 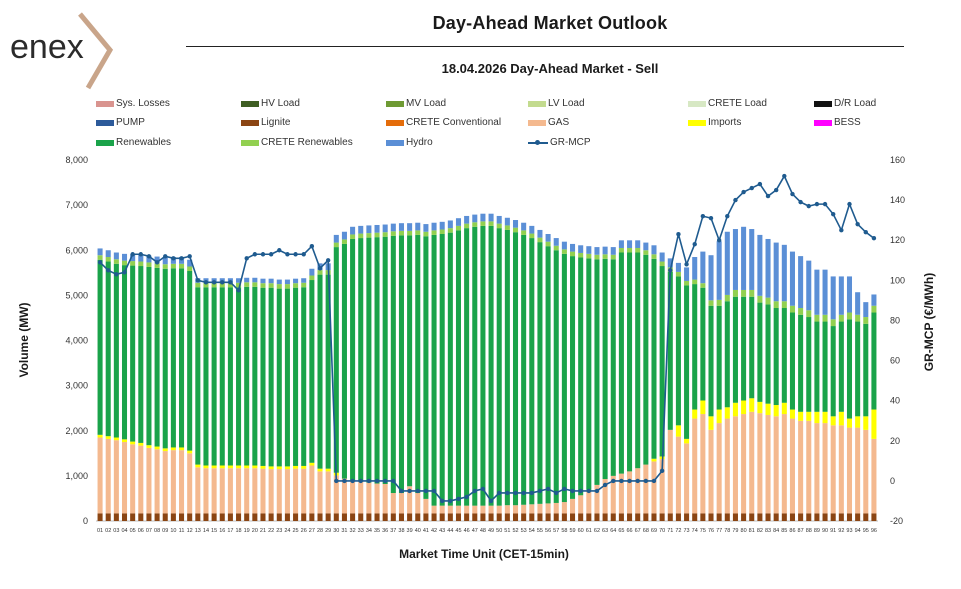 I want to click on x-tick-label: 01, so click(x=100, y=531).